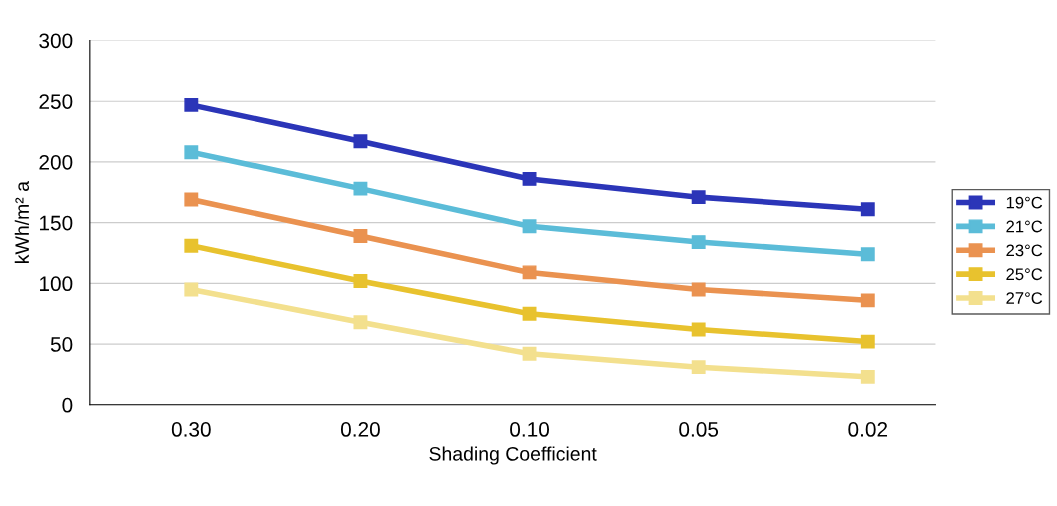  Describe the element at coordinates (1024, 202) in the screenshot. I see `legend-label: 19°C` at that location.